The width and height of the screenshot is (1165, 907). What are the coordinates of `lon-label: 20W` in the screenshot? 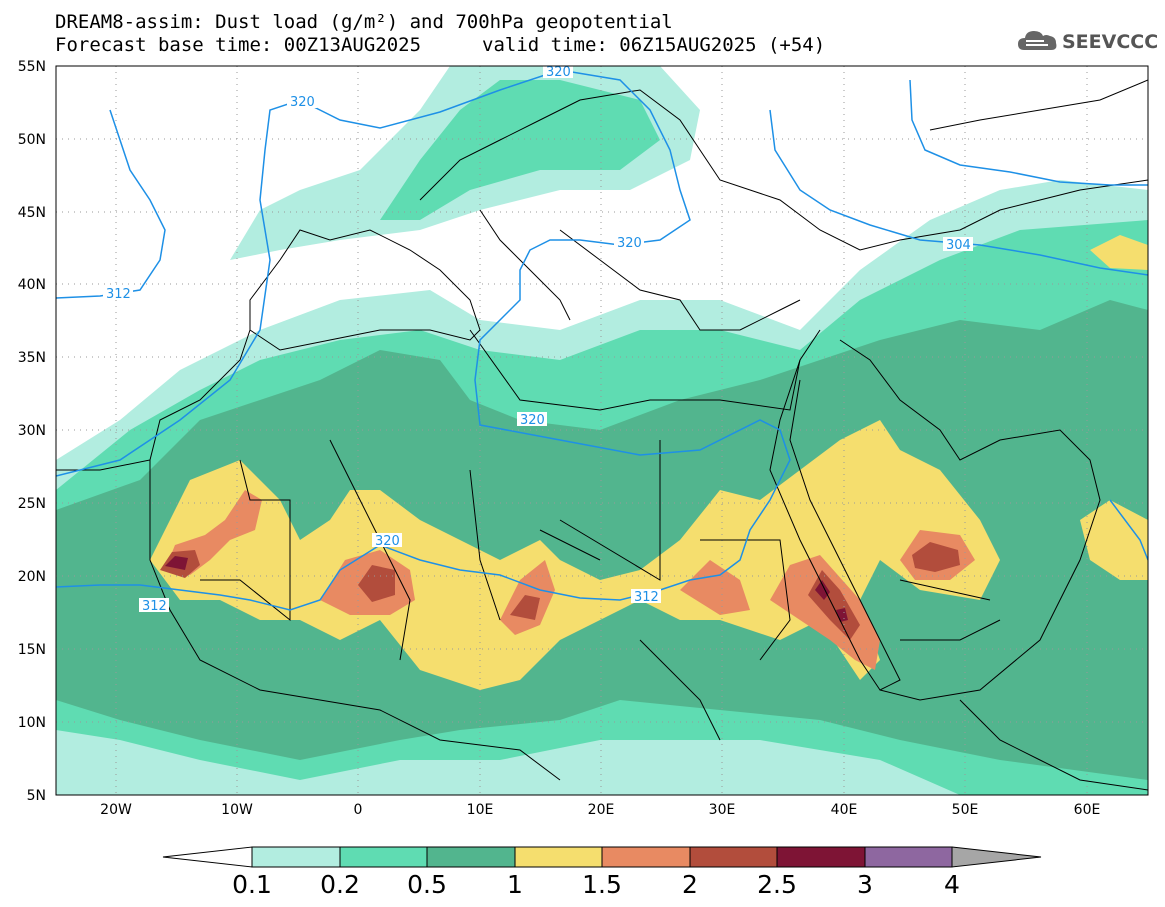 It's located at (116, 810).